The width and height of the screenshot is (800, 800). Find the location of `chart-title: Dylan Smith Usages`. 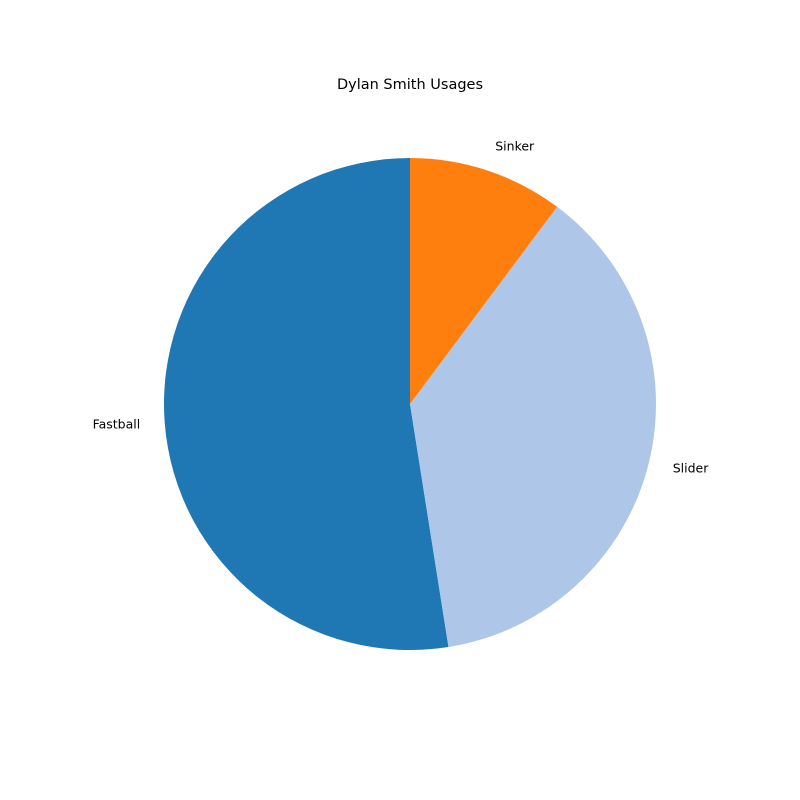

chart-title: Dylan Smith Usages is located at coordinates (410, 85).